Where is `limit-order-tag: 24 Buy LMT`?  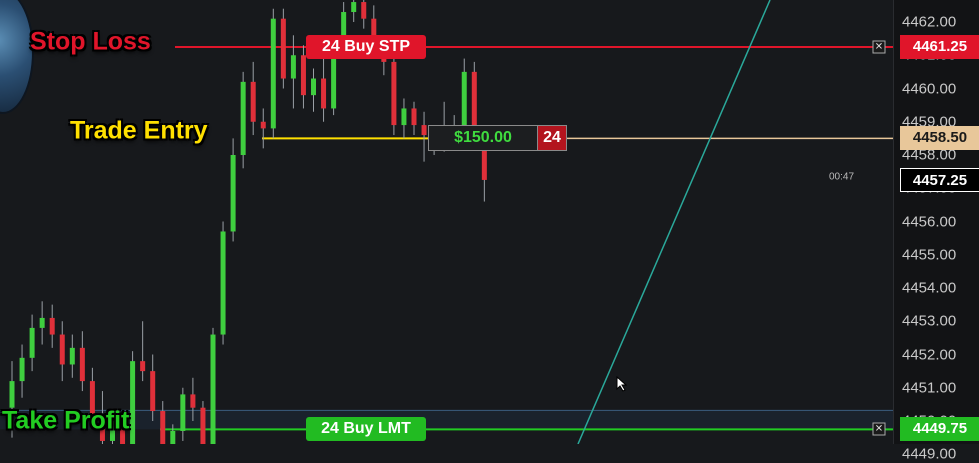 limit-order-tag: 24 Buy LMT is located at coordinates (366, 429).